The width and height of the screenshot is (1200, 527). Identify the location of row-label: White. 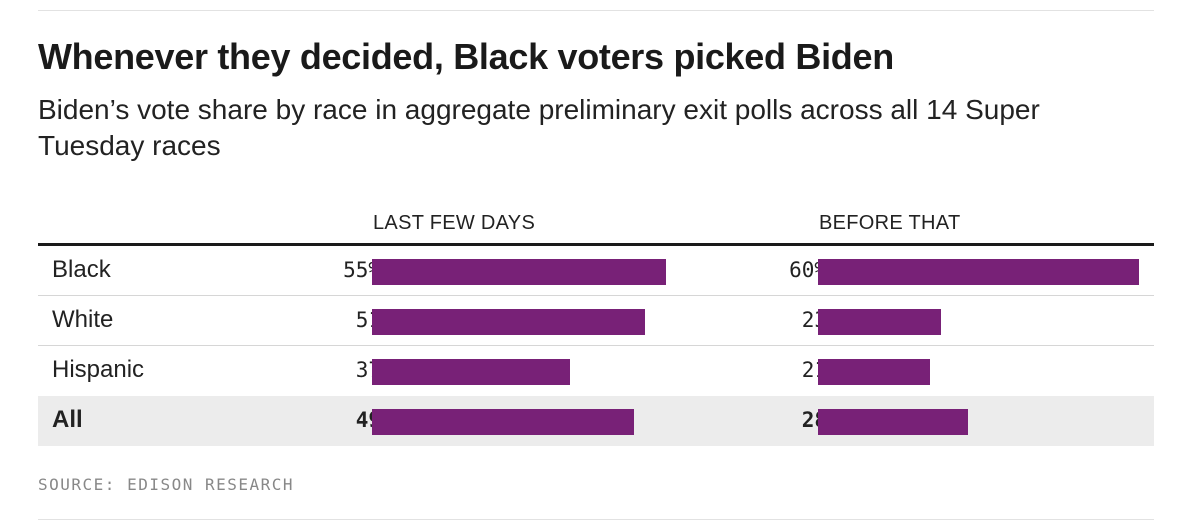
(83, 319).